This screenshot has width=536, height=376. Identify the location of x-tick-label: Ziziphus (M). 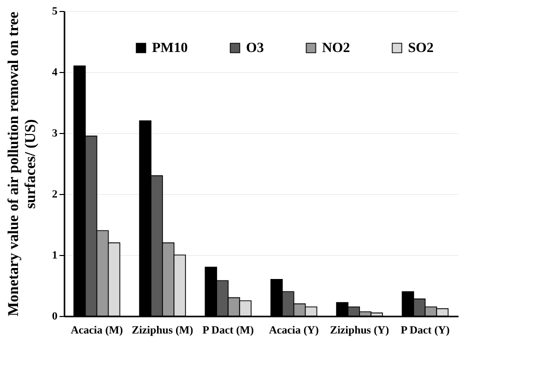
(163, 330).